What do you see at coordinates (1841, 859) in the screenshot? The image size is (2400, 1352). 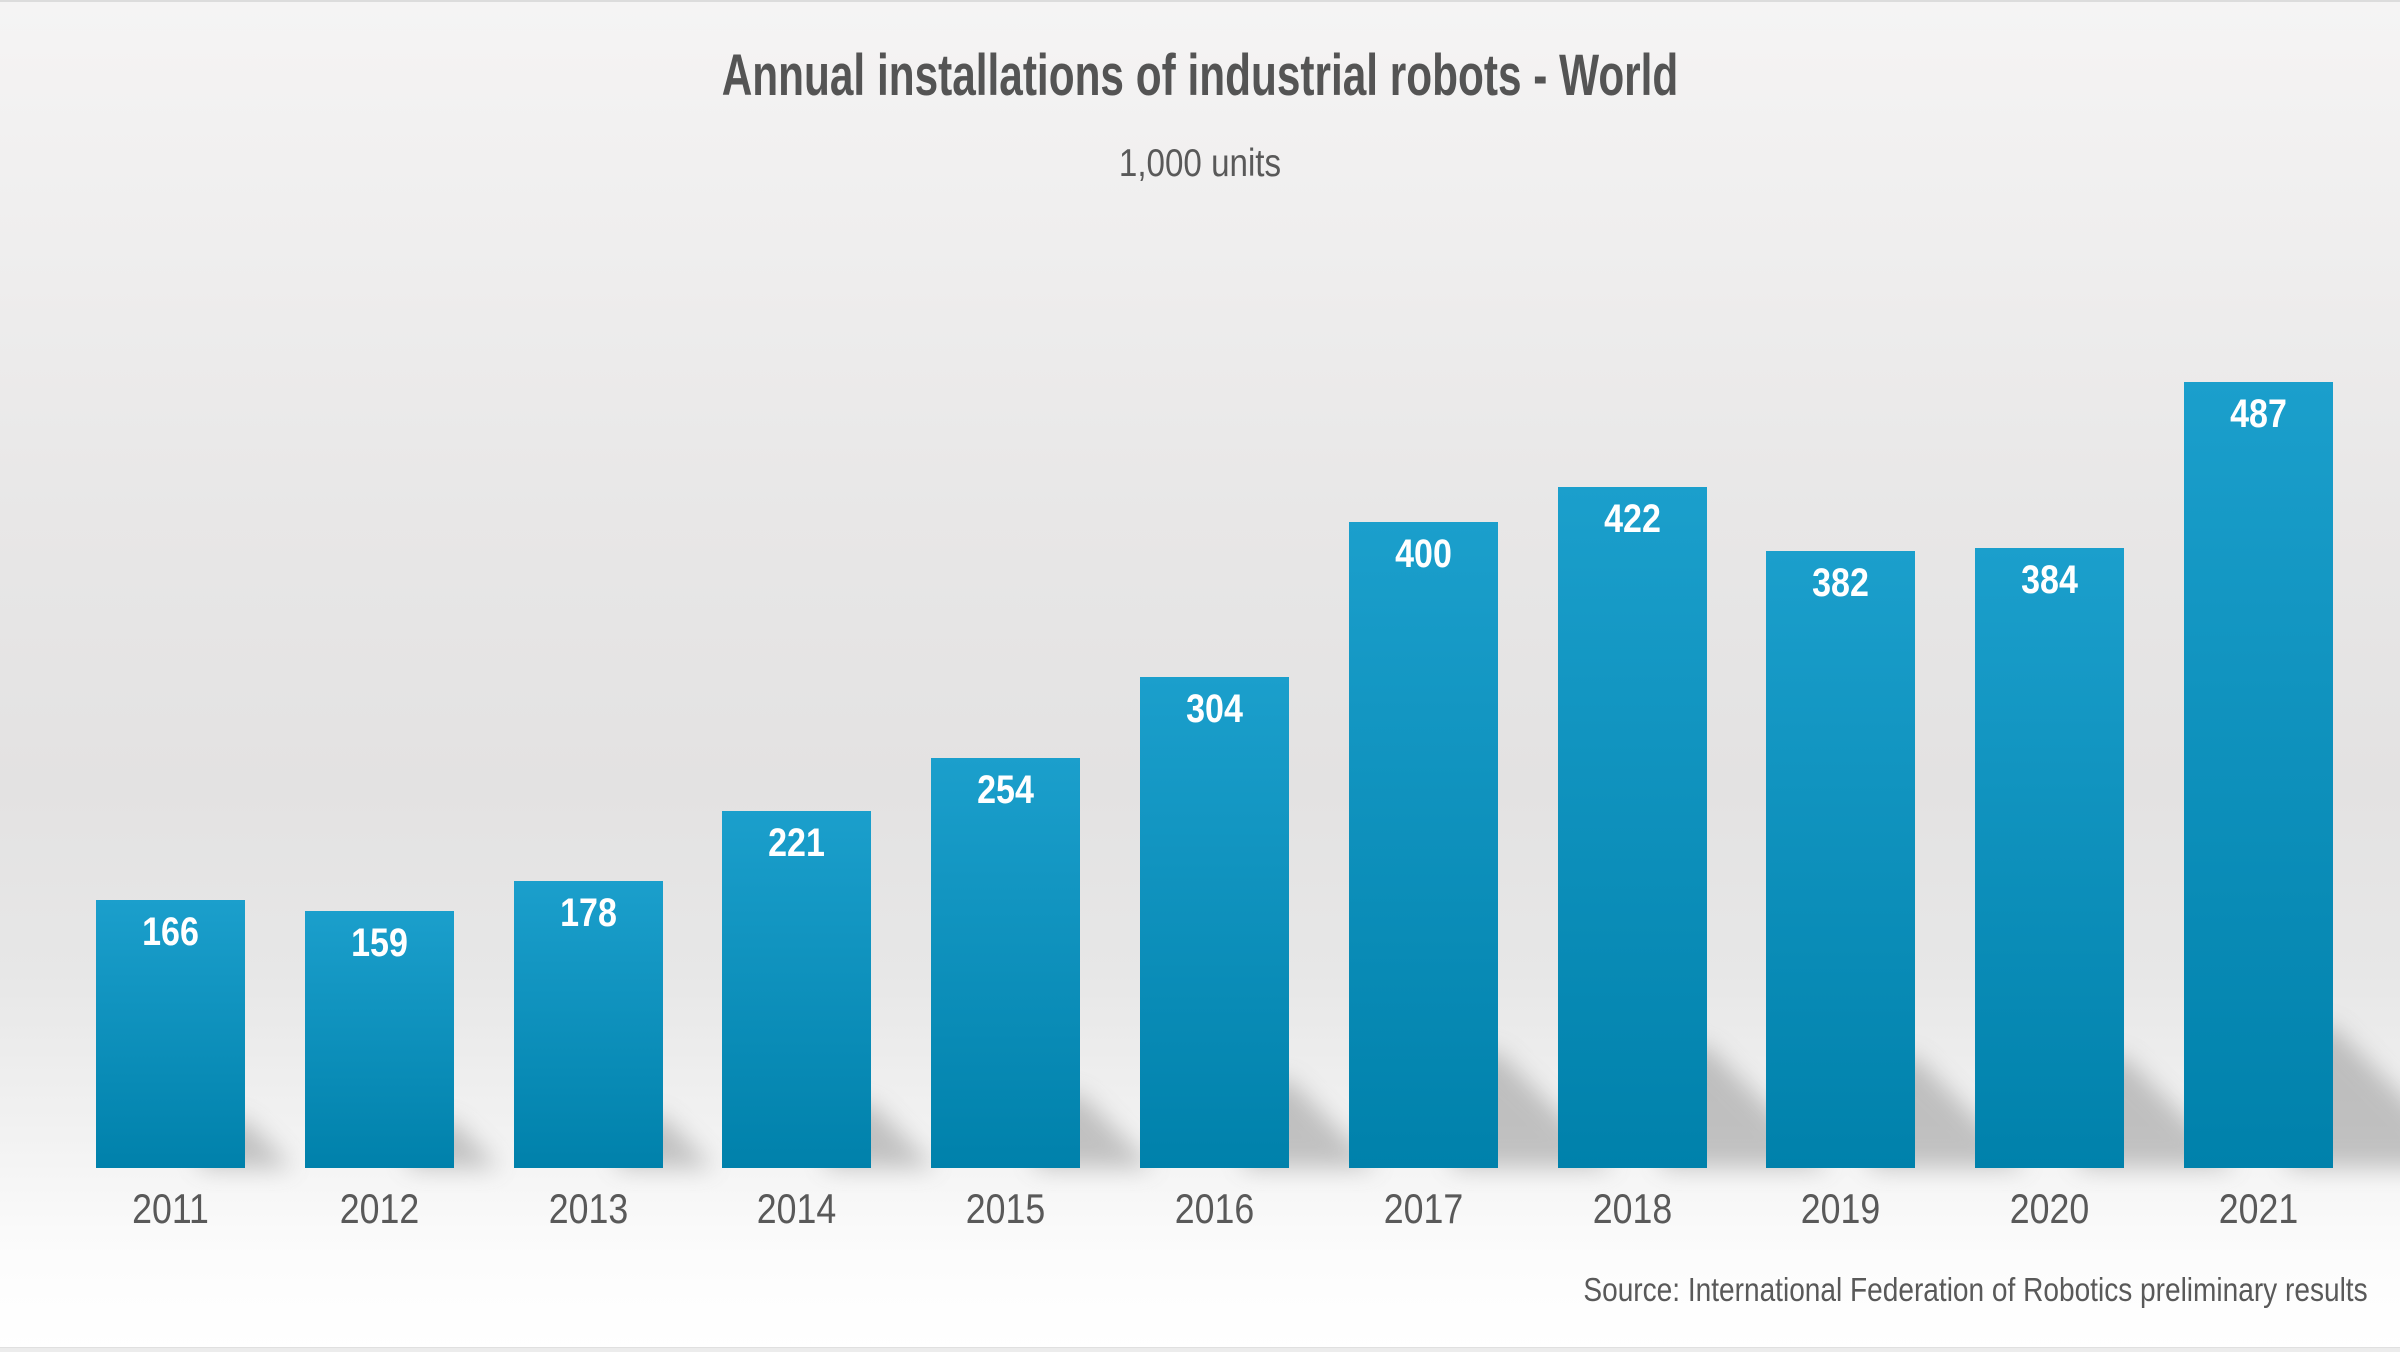 I see `bar-2019: 382` at bounding box center [1841, 859].